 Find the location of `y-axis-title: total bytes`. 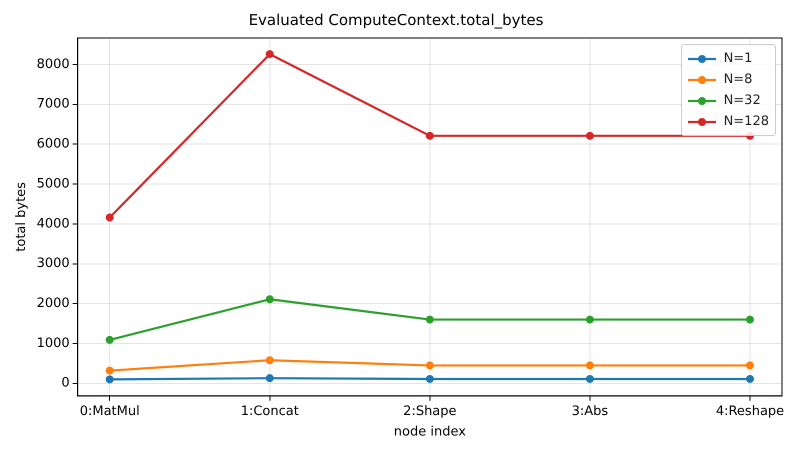

y-axis-title: total bytes is located at coordinates (22, 217).